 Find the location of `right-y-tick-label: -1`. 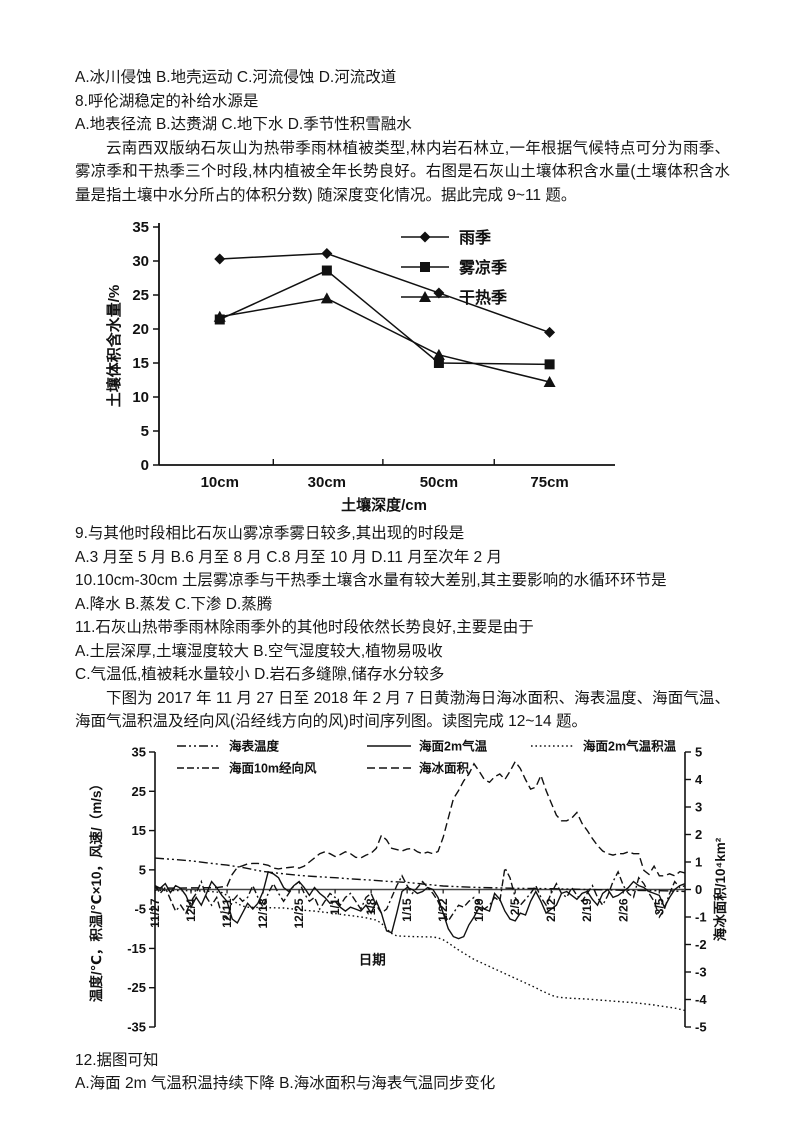

right-y-tick-label: -1 is located at coordinates (701, 916).